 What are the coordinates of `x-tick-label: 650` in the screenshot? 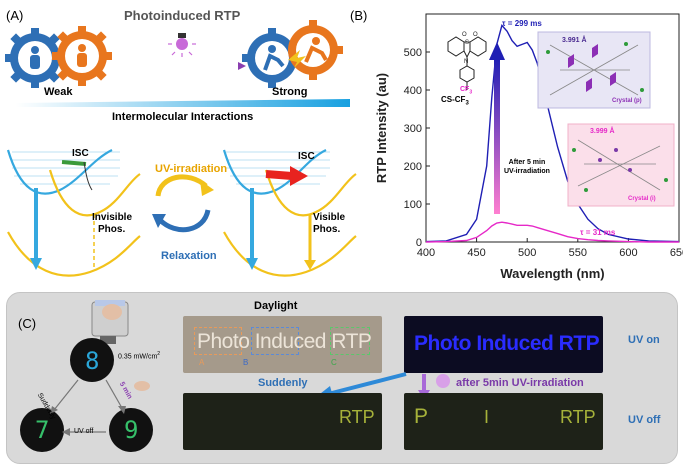 It's located at (676, 253).